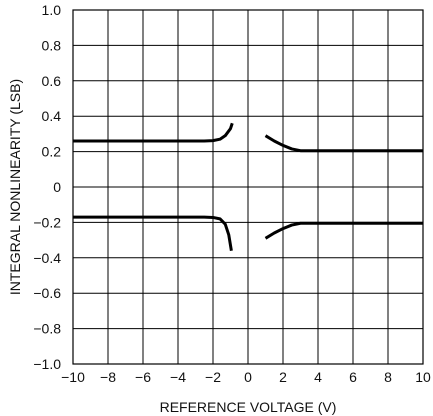 This screenshot has width=433, height=416. Describe the element at coordinates (52, 45) in the screenshot. I see `y-tick-label: 0.8` at that location.